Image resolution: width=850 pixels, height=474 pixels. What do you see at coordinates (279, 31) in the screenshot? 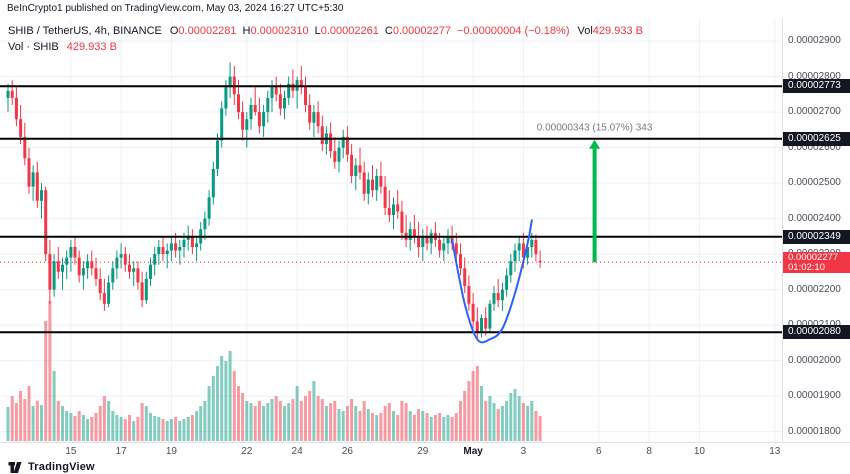
I see `high-value: 0.00002310` at bounding box center [279, 31].